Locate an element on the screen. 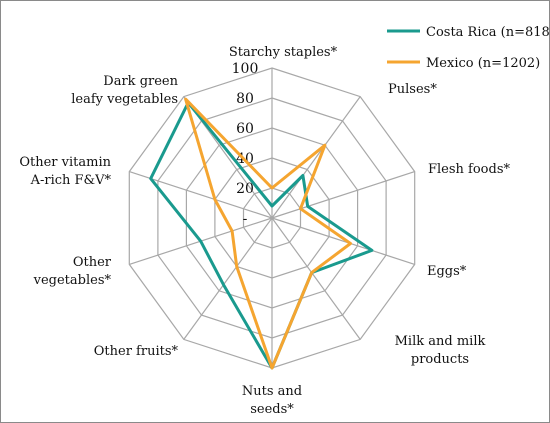 The height and width of the screenshot is (423, 550). category-label: Flesh foods* is located at coordinates (469, 169).